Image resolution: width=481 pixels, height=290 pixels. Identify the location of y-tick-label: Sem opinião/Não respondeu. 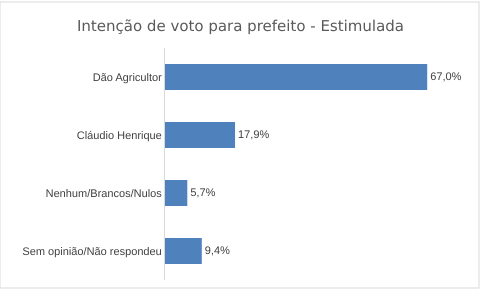
(92, 252).